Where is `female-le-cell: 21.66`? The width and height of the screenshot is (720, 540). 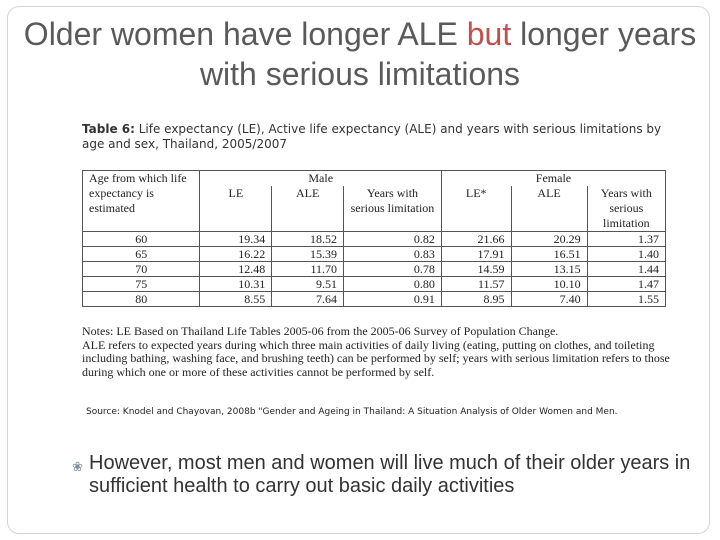
female-le-cell: 21.66 is located at coordinates (476, 239).